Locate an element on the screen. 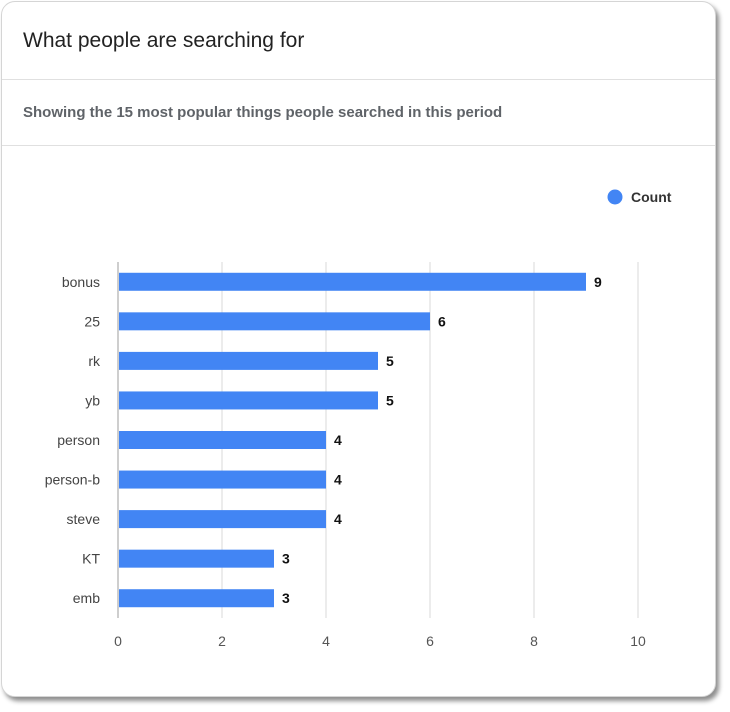 Image resolution: width=730 pixels, height=712 pixels. category-label: person is located at coordinates (78, 440).